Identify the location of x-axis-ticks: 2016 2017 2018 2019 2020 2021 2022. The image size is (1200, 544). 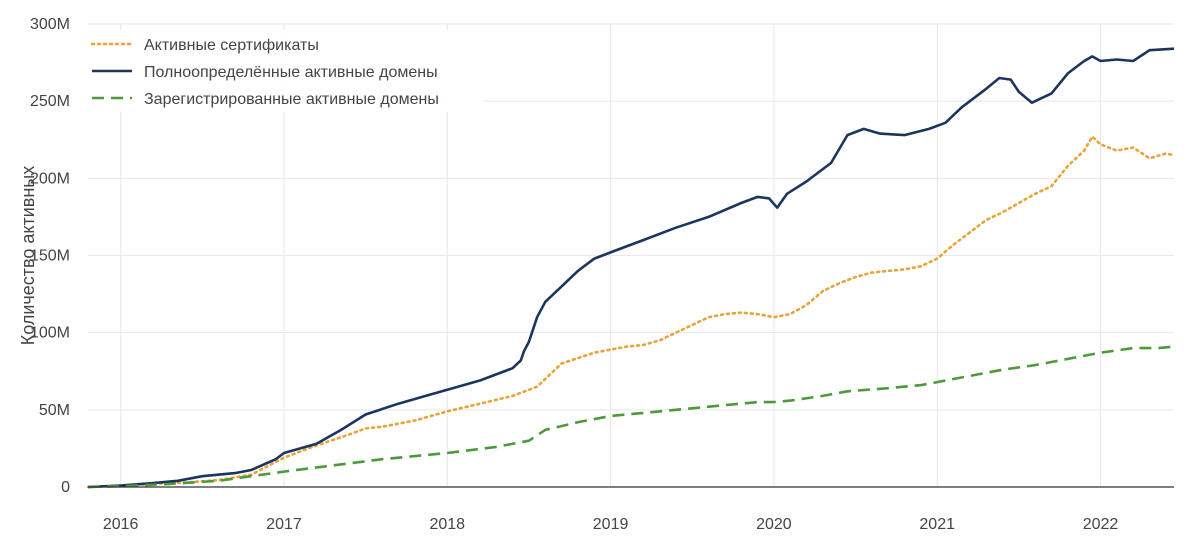
(611, 524).